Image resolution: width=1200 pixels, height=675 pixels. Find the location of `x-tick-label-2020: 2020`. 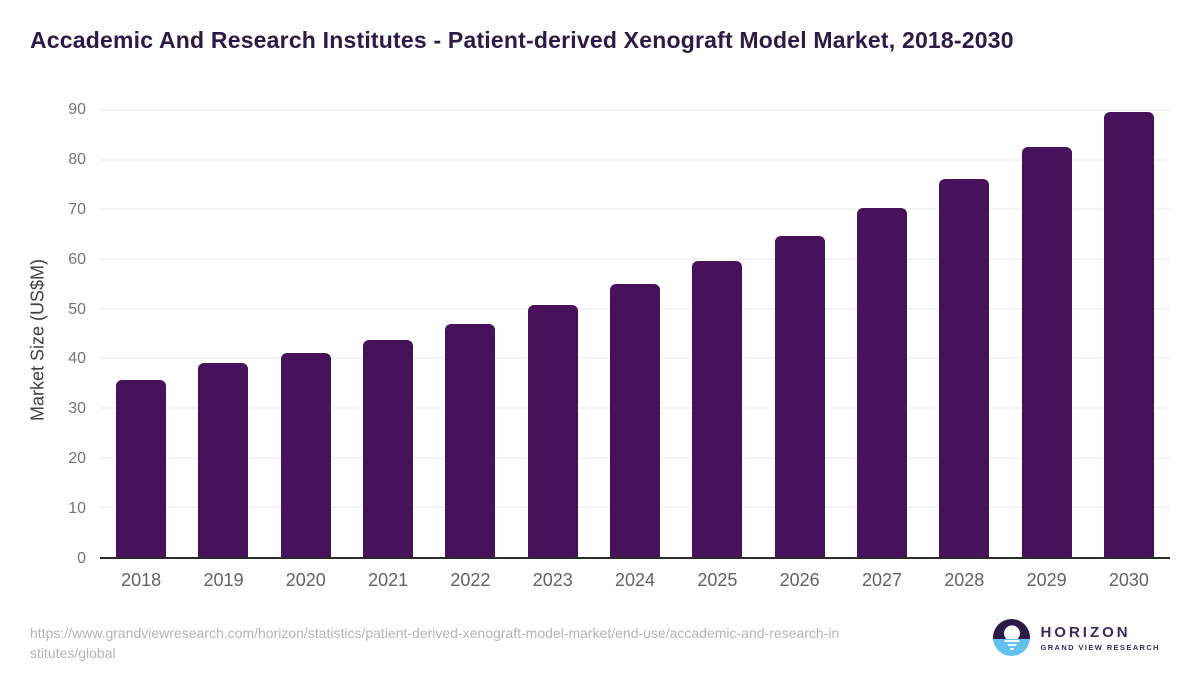

x-tick-label-2020: 2020 is located at coordinates (305, 580).